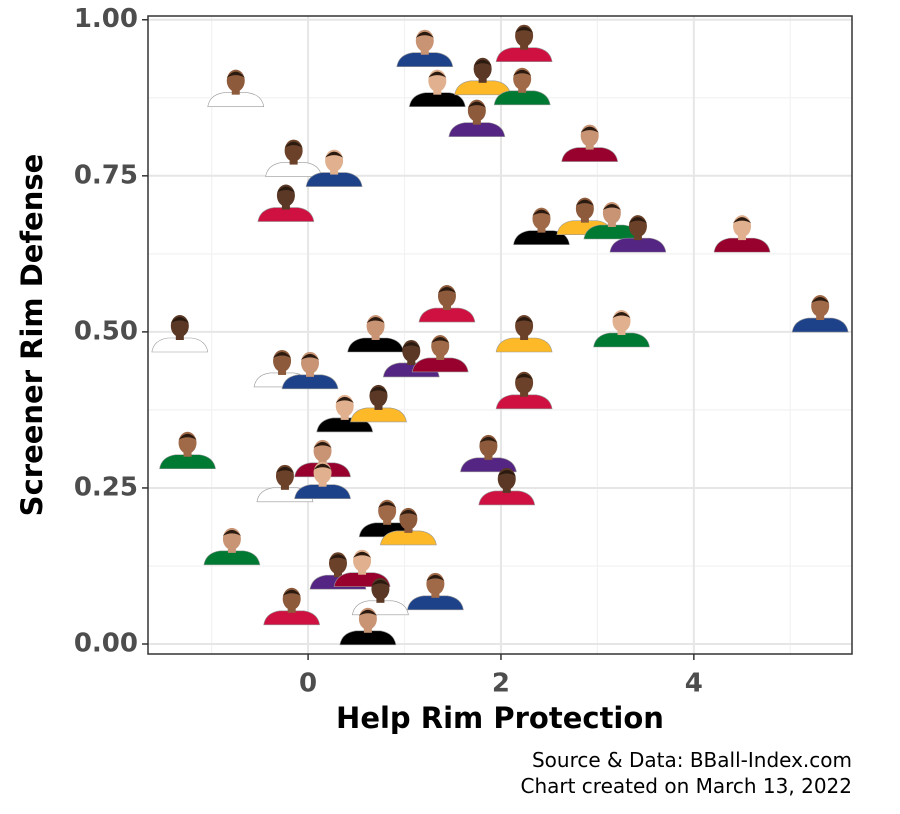 The height and width of the screenshot is (814, 900). Describe the element at coordinates (32, 335) in the screenshot. I see `y-axis-title: Screener Rim Defense` at that location.